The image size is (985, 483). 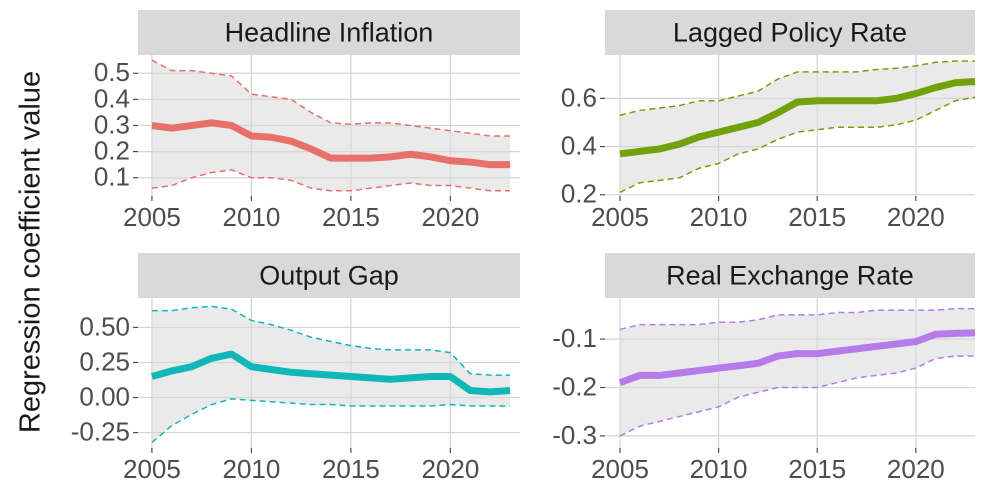 I want to click on panel-title: Lagged Policy Rate, so click(x=790, y=33).